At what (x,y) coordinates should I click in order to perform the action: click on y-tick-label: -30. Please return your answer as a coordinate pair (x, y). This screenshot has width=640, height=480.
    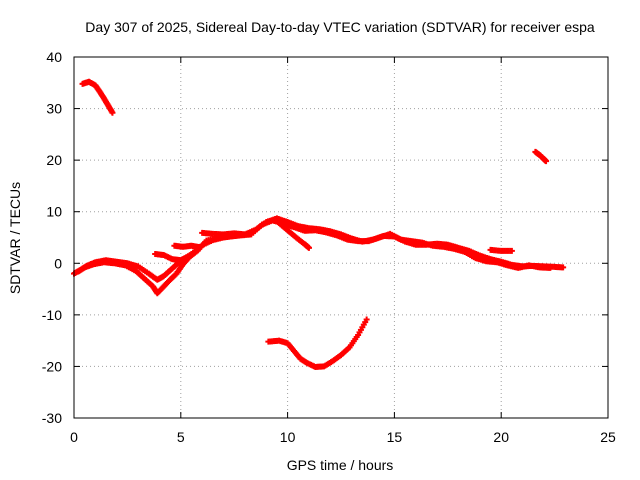
    Looking at the image, I should click on (52, 418).